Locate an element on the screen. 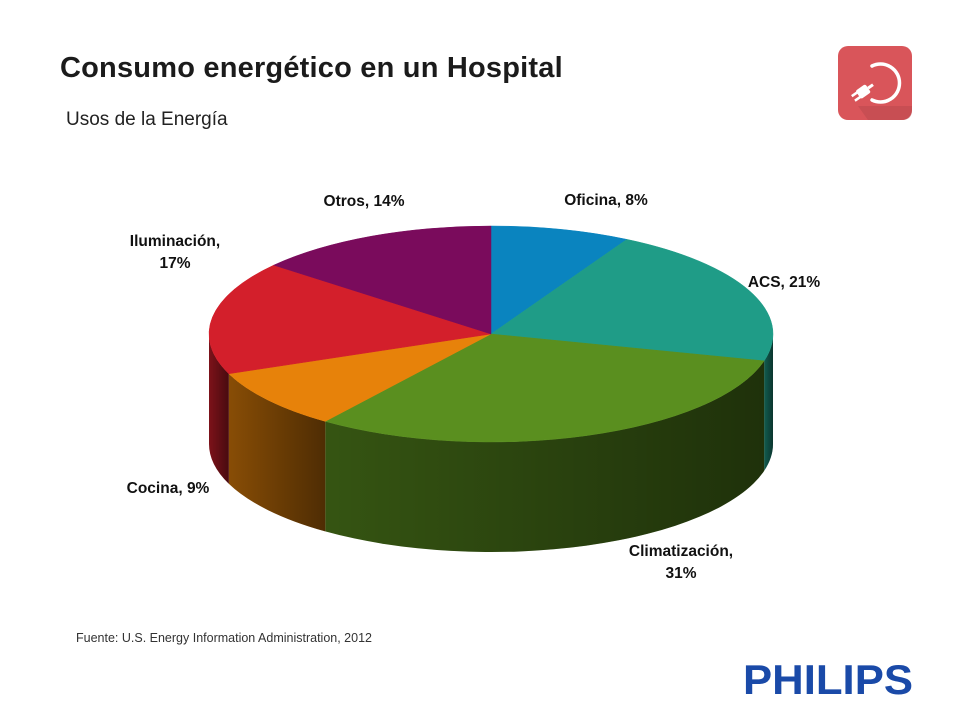 Image resolution: width=960 pixels, height=720 pixels. plug-refresh-icon is located at coordinates (875, 83).